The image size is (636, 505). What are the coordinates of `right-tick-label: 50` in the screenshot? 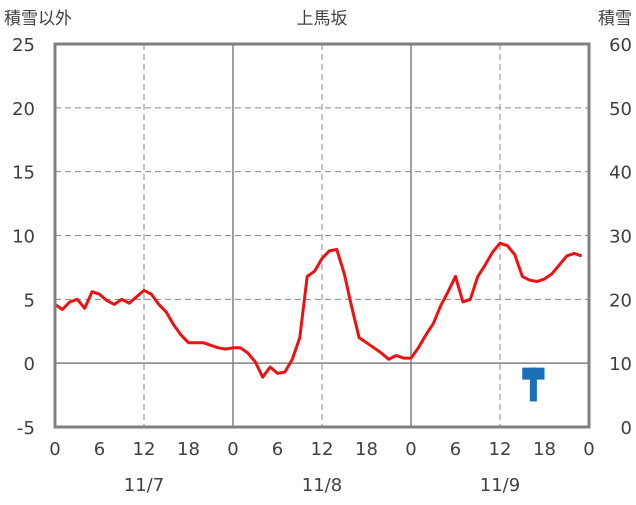 It's located at (620, 109).